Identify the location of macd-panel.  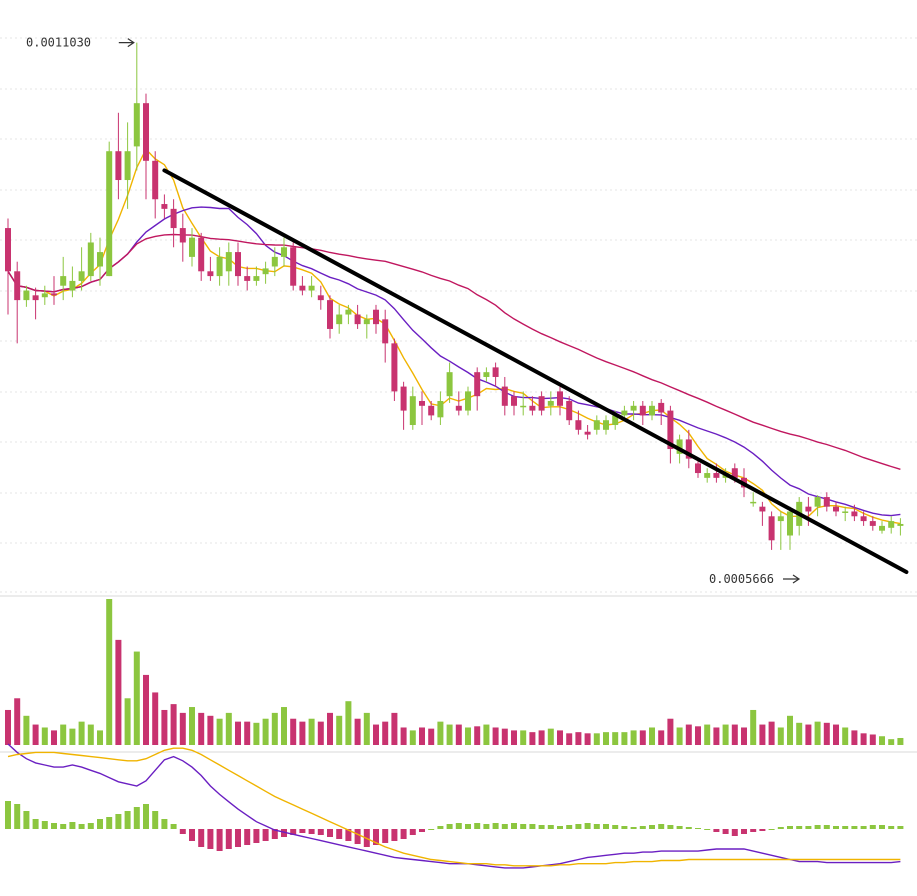
(454, 806).